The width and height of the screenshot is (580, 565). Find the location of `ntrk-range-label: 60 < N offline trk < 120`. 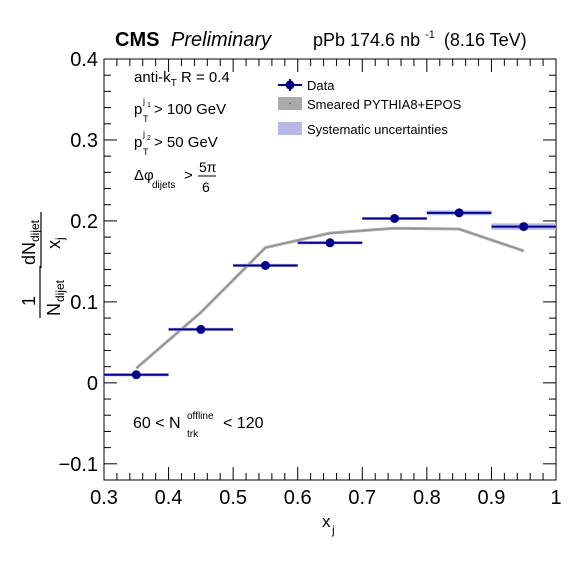

ntrk-range-label: 60 < N offline trk < 120 is located at coordinates (198, 425).